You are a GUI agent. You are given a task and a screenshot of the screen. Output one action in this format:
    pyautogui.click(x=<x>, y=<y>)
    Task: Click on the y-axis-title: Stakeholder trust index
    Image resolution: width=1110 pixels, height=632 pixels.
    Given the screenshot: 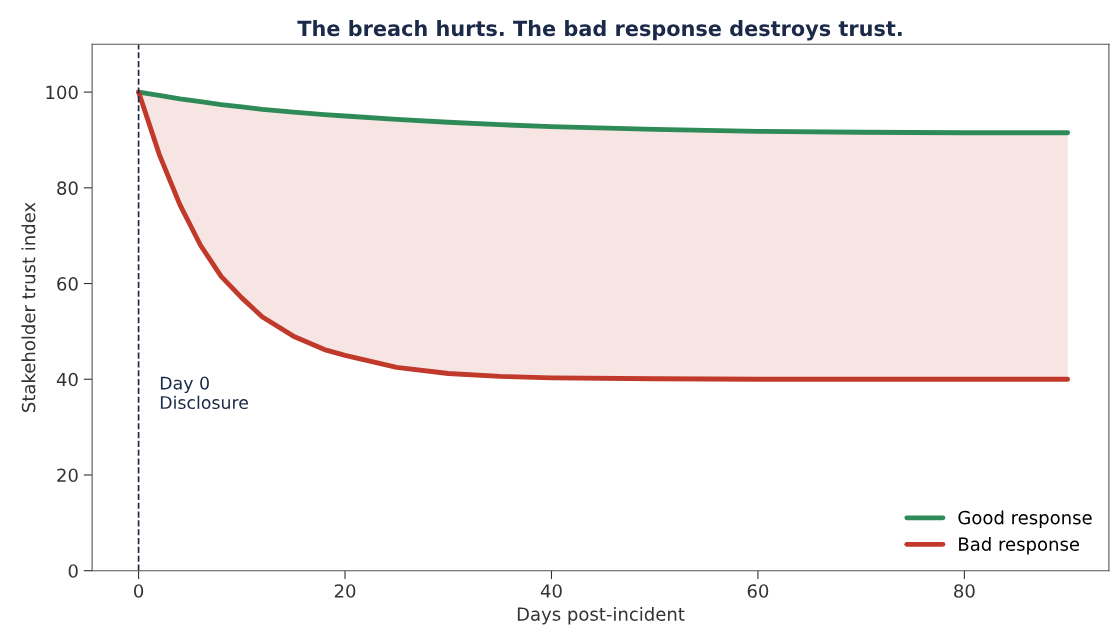 What is the action you would take?
    pyautogui.click(x=28, y=307)
    